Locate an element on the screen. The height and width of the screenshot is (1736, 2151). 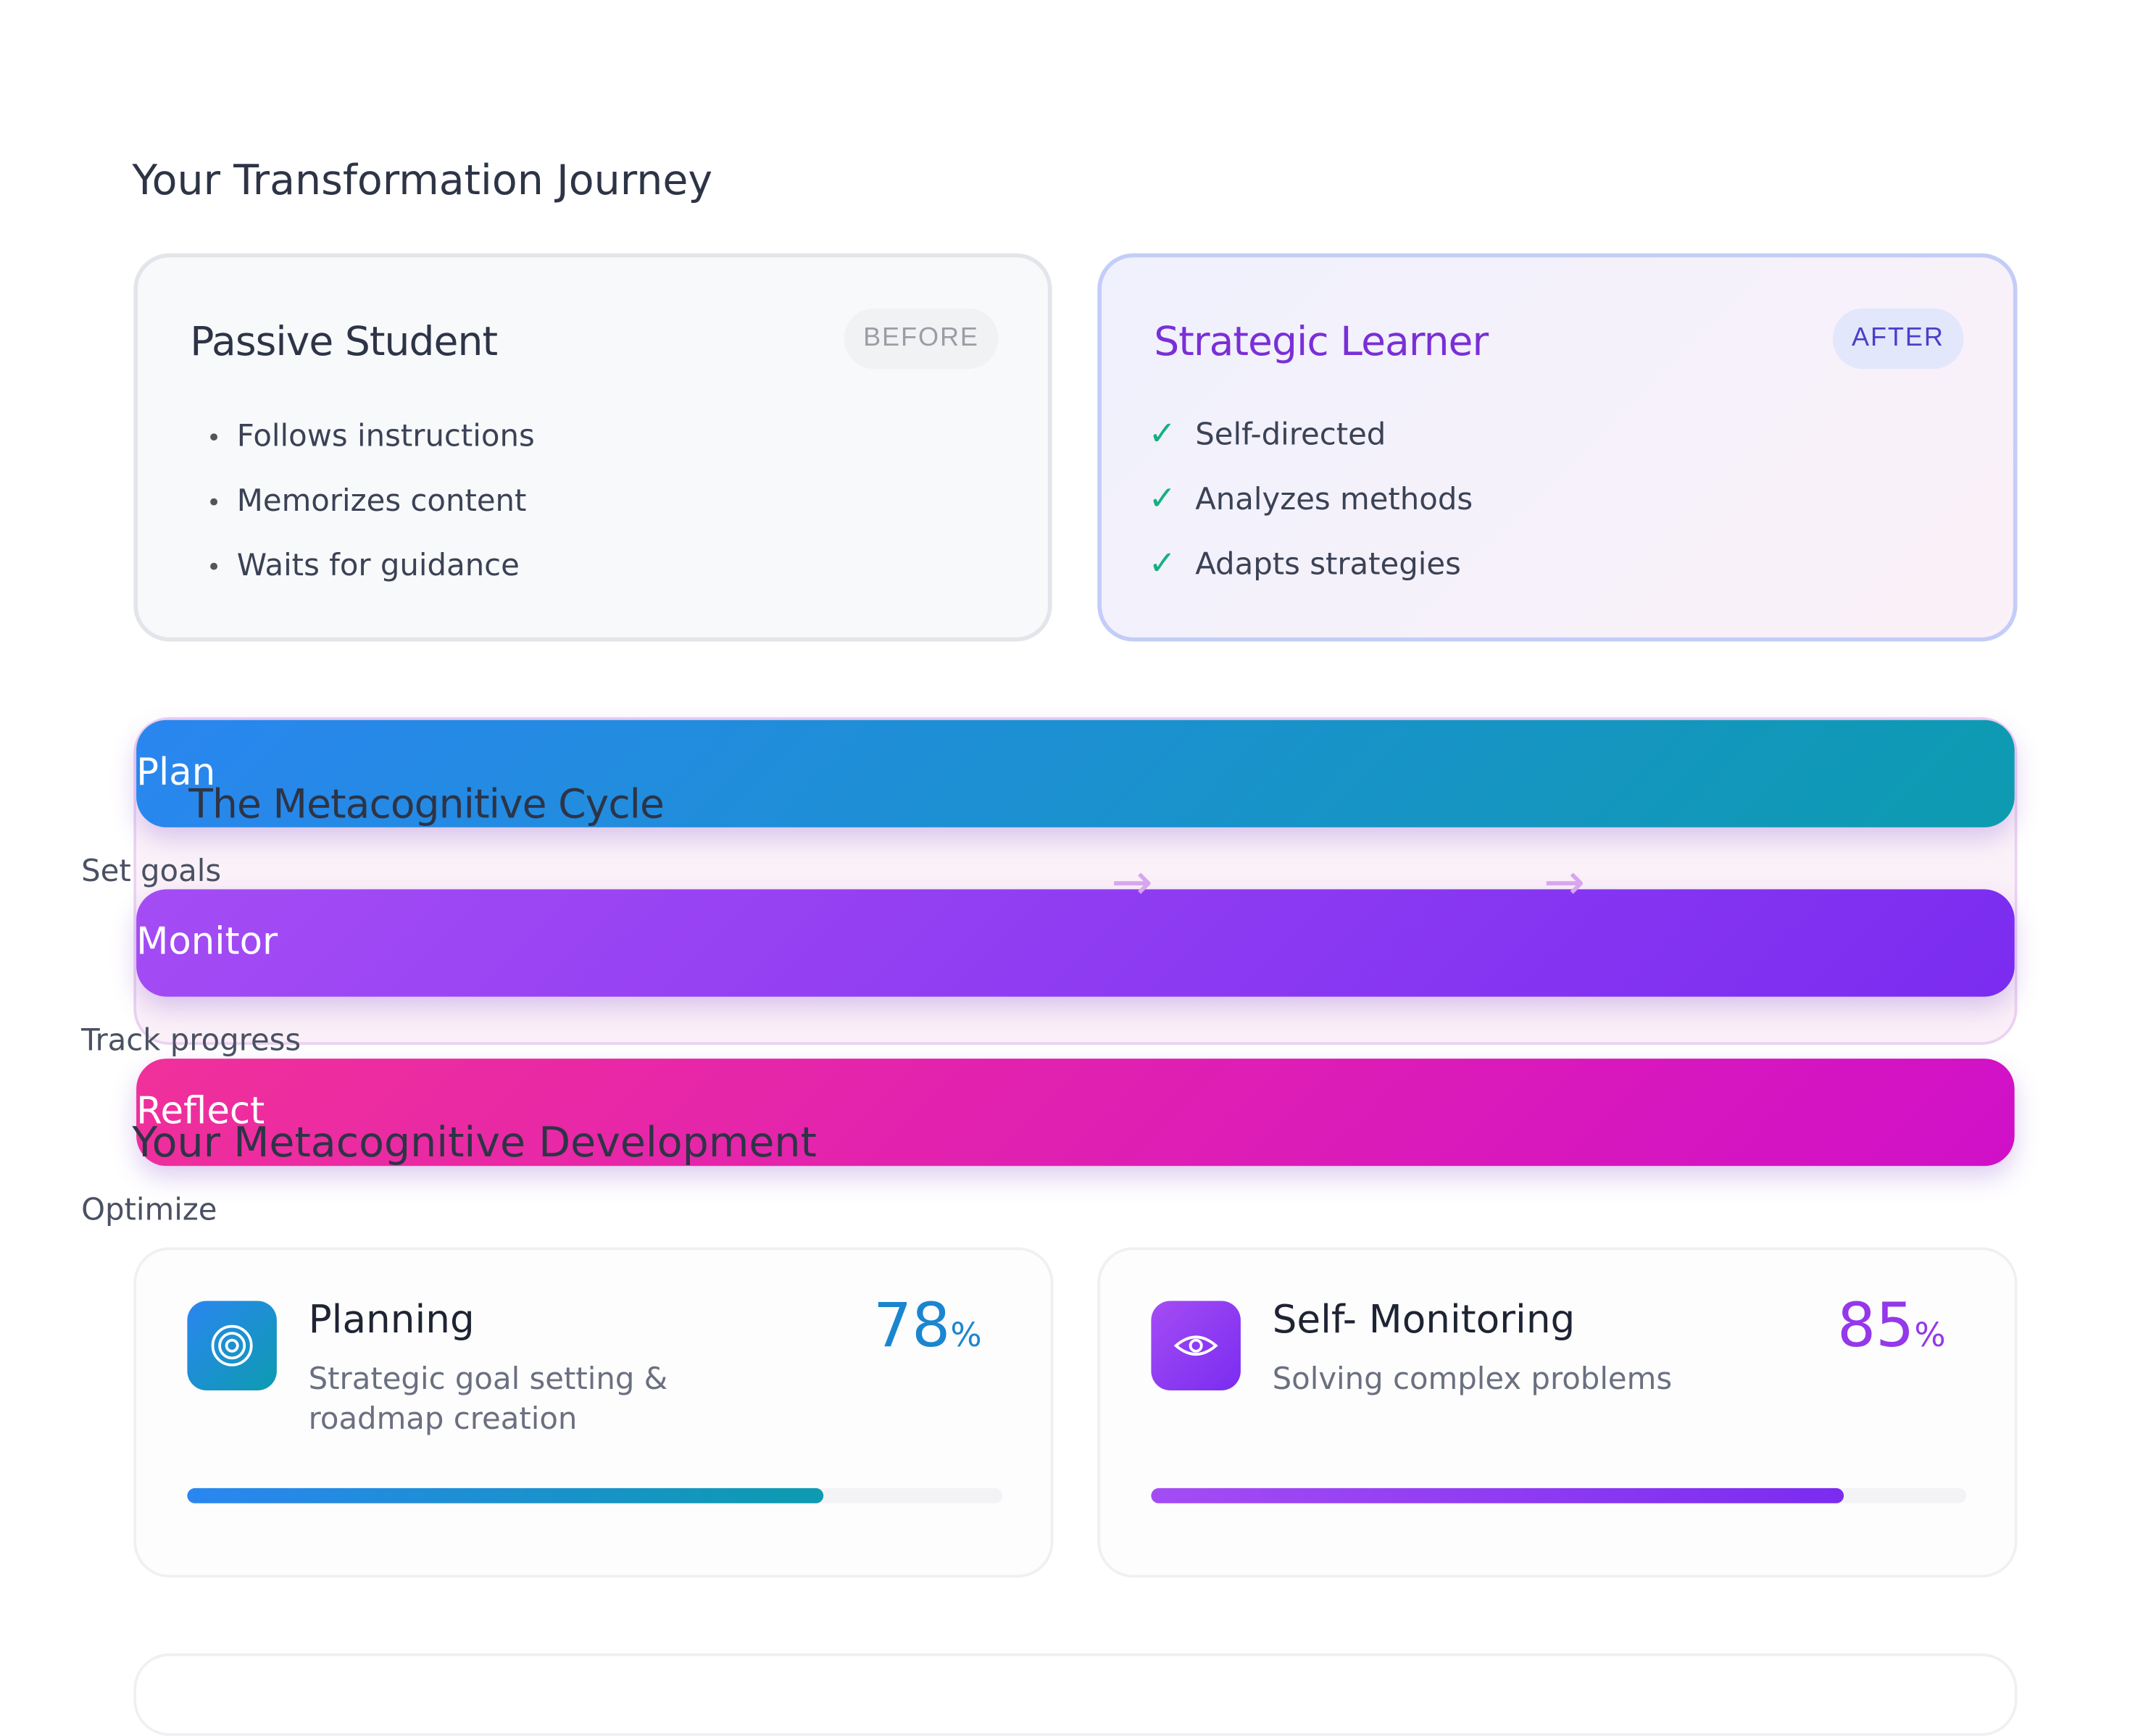
item-text: Follows instructions is located at coordinates (385, 437).